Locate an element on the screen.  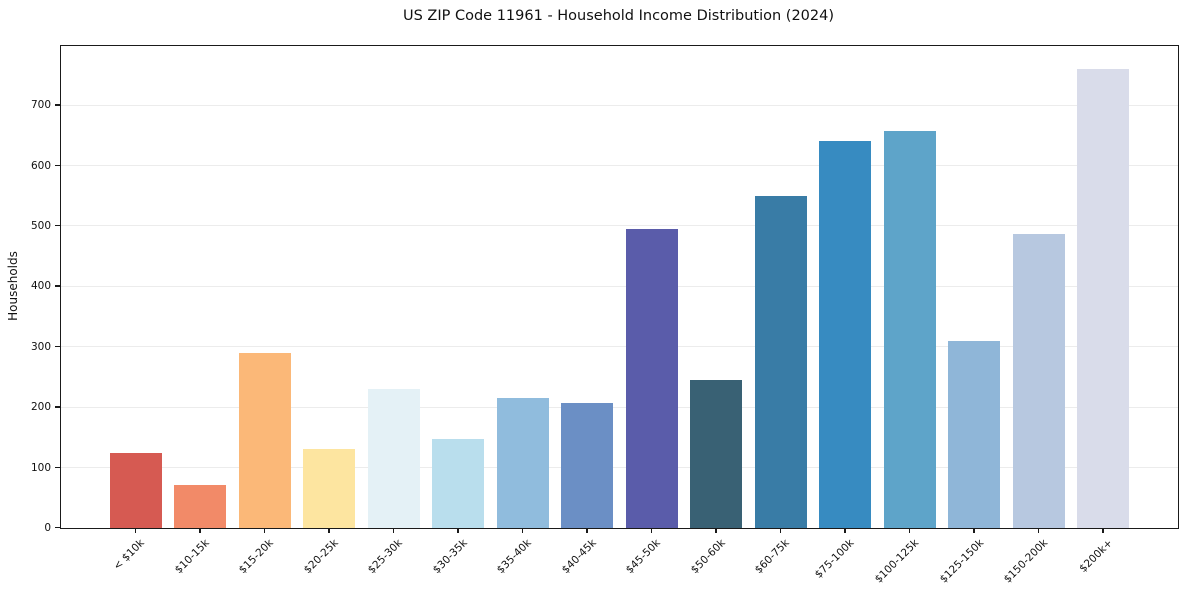
x-tick-label-$200k+: $200k+ is located at coordinates (1095, 556).